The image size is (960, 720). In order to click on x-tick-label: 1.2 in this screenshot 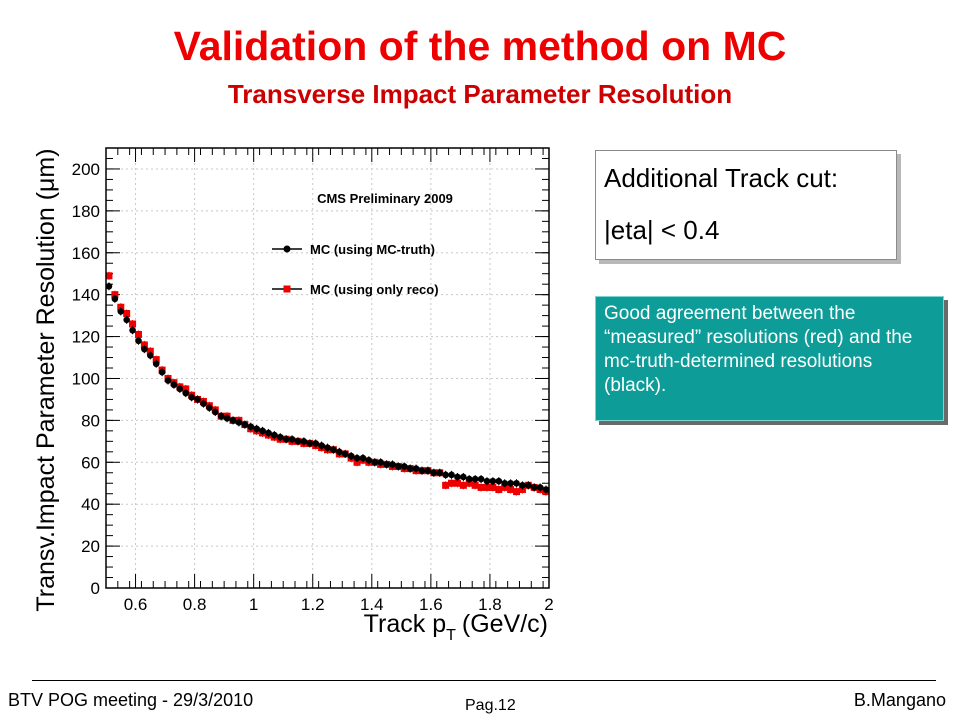, I will do `click(313, 604)`.